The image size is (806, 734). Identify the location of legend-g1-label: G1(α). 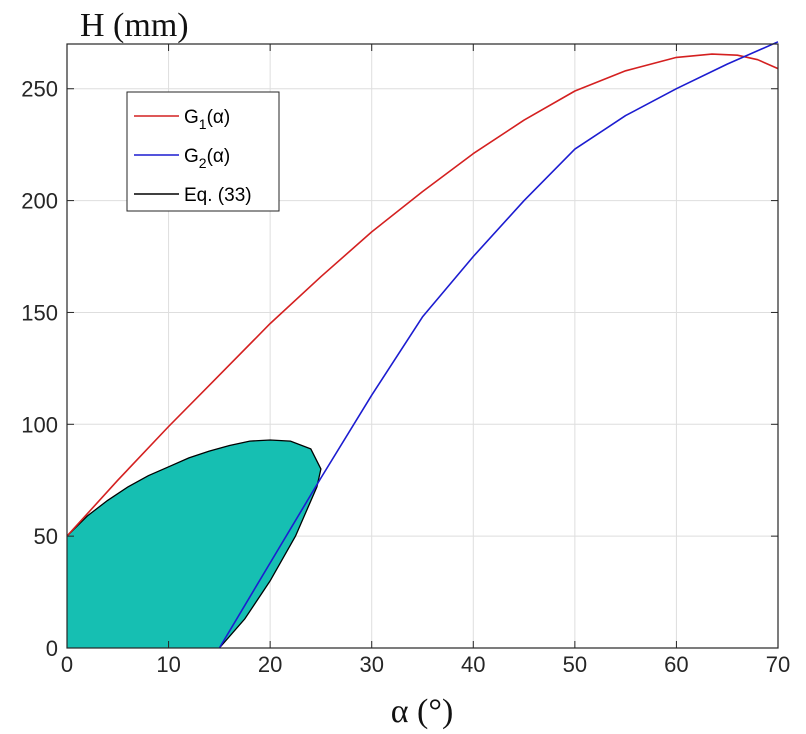
(207, 119).